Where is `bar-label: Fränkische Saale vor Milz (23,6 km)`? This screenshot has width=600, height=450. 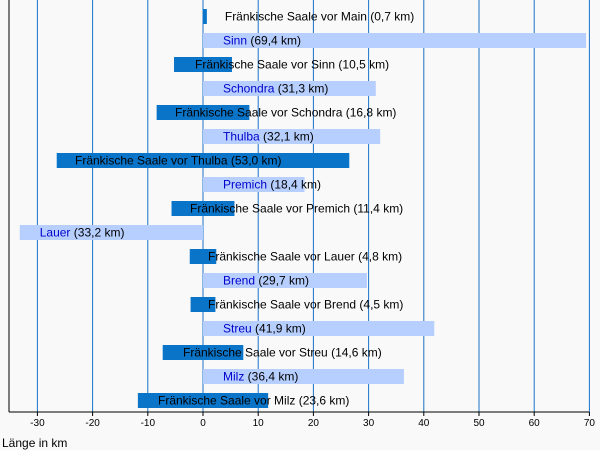
bar-label: Fränkische Saale vor Milz (23,6 km) is located at coordinates (253, 401).